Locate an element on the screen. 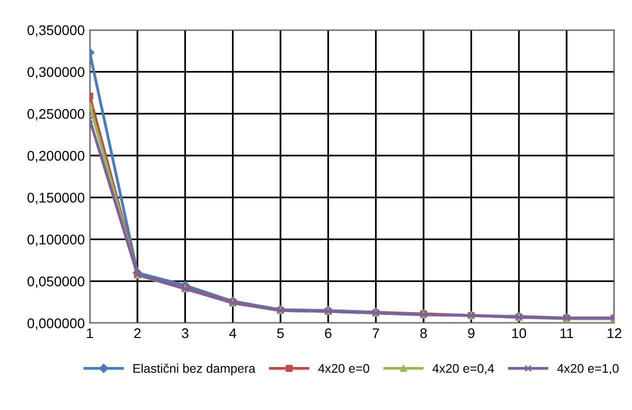  x-tick-label: 12 is located at coordinates (615, 333).